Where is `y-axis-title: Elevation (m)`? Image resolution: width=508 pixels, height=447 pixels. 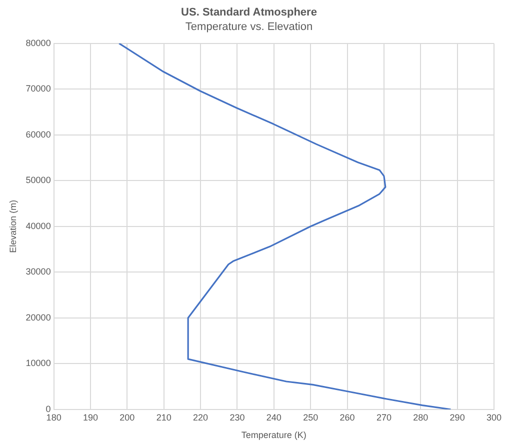 y-axis-title: Elevation (m) is located at coordinates (13, 226).